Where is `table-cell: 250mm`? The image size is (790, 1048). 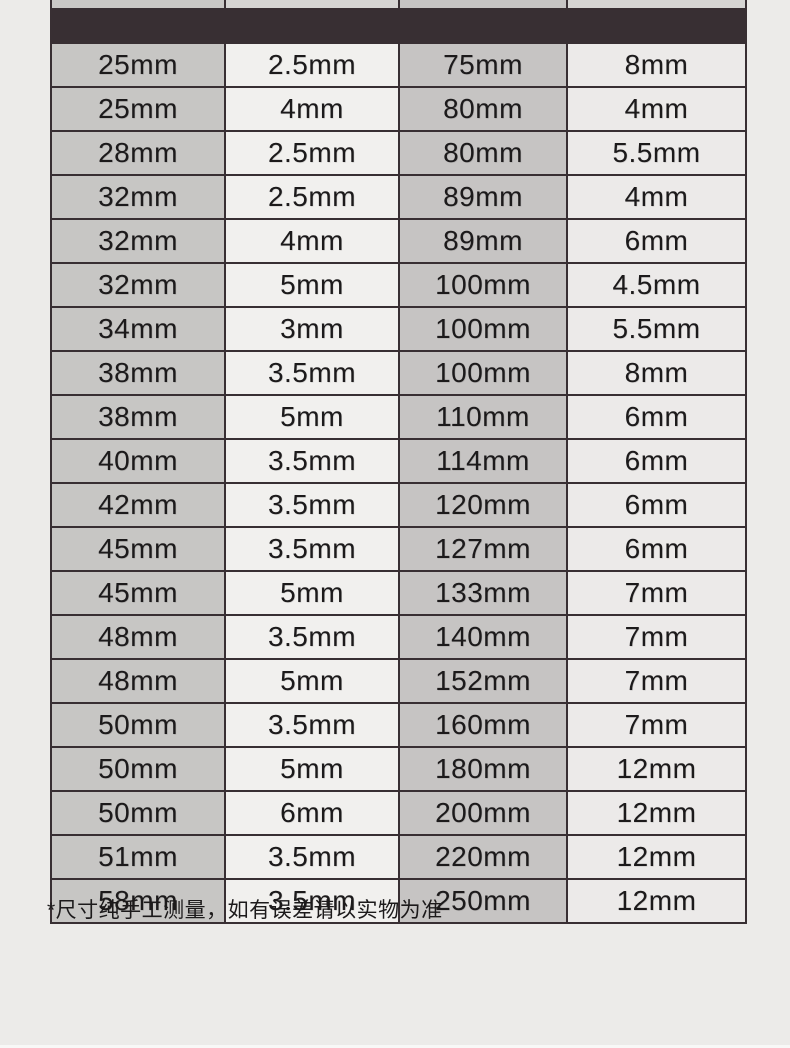 table-cell: 250mm is located at coordinates (483, 901).